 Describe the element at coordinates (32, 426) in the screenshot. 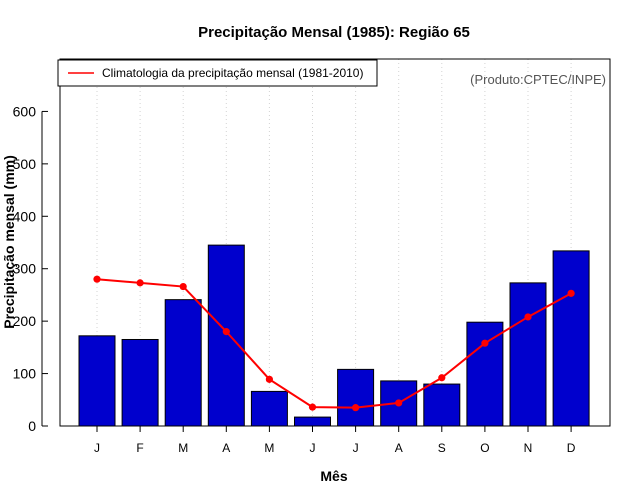

I see `y-tick-label: 0` at that location.